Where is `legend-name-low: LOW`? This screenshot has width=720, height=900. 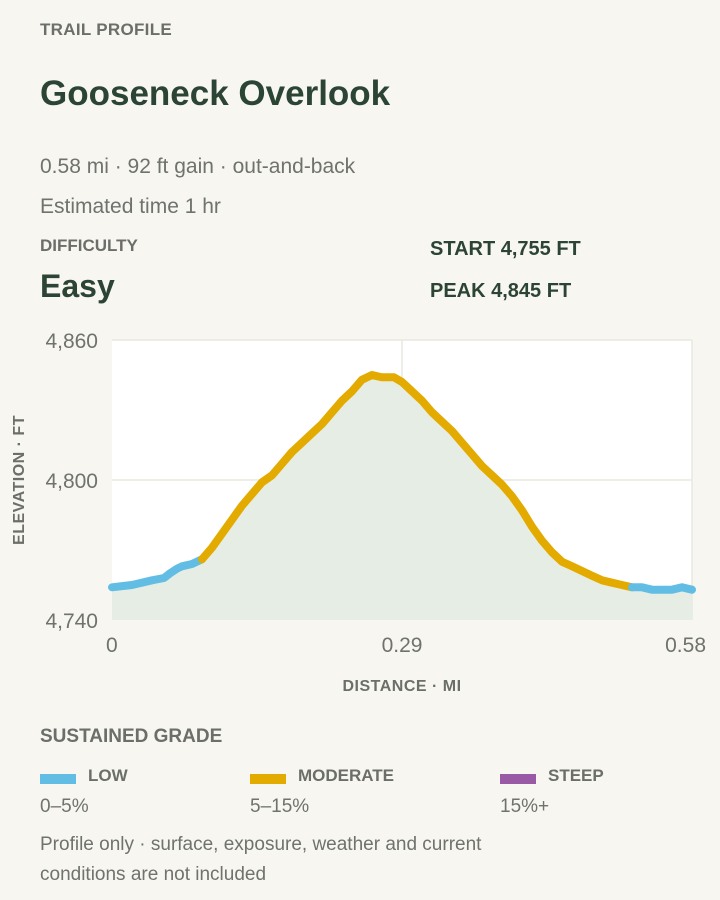 legend-name-low: LOW is located at coordinates (108, 775).